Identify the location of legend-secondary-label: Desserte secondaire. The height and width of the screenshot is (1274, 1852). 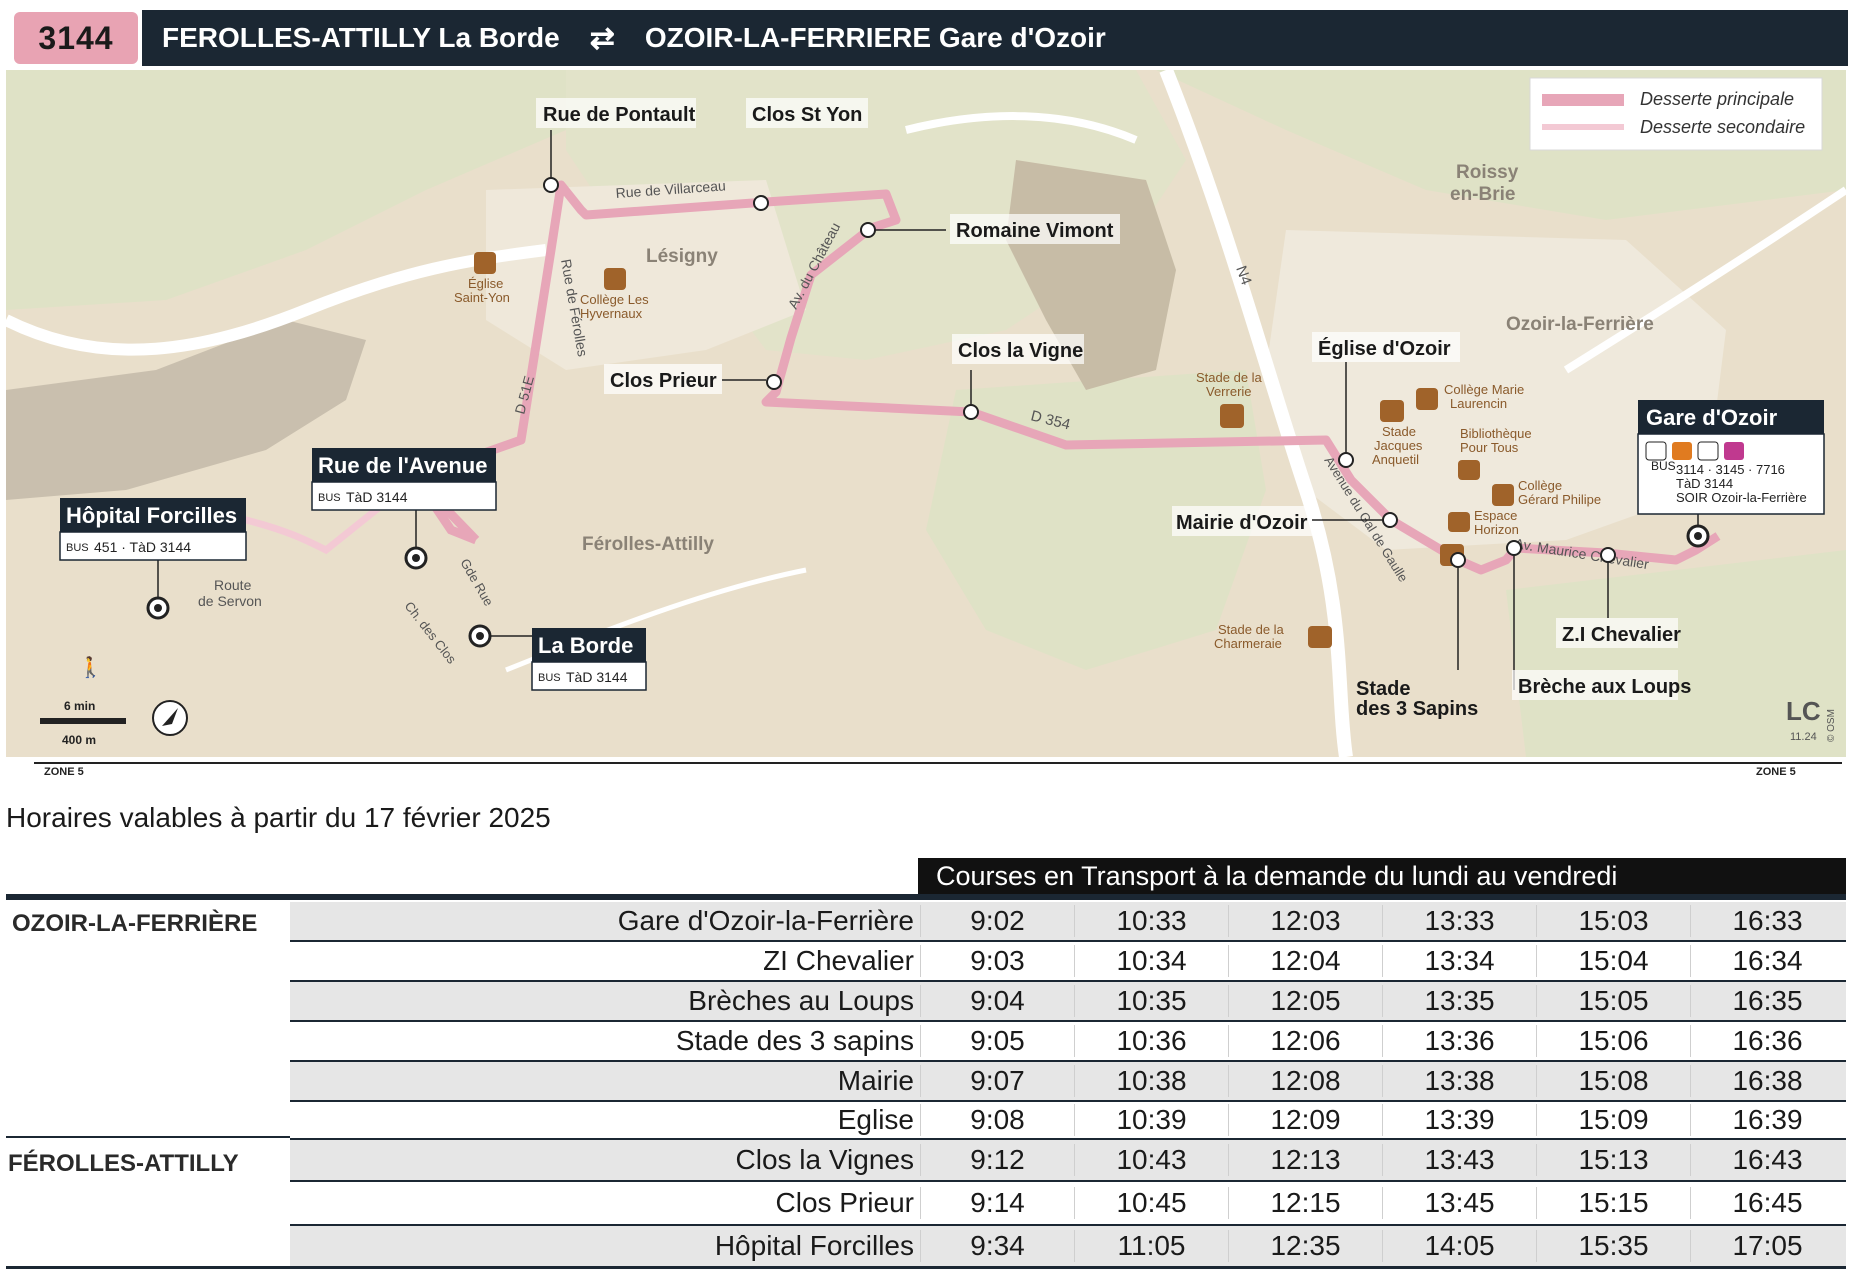
(1722, 127).